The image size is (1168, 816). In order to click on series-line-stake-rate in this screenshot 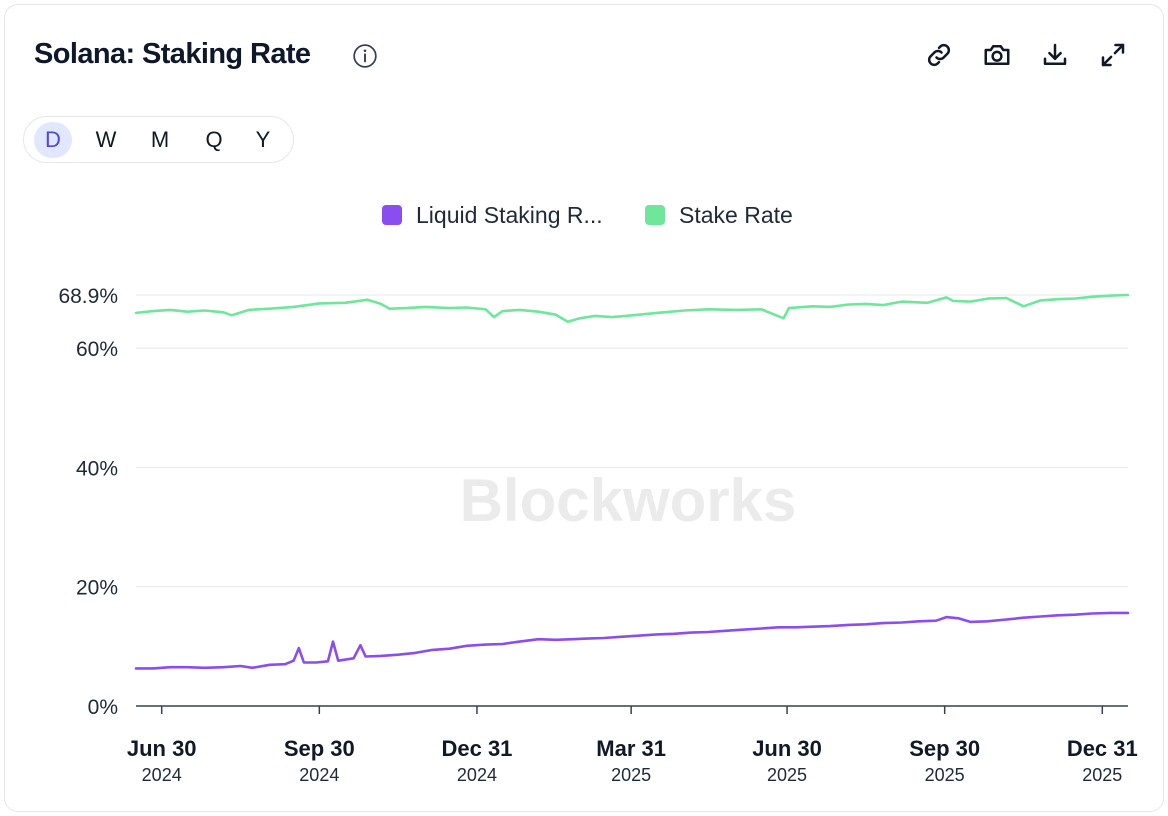, I will do `click(632, 308)`.